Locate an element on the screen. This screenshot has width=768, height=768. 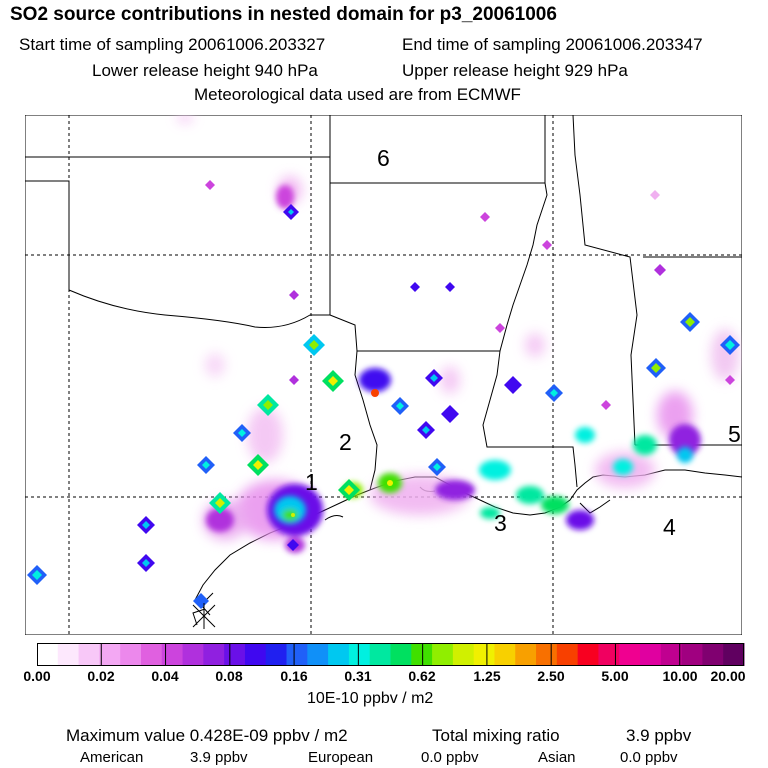
colorbar-tick-label: 0.04 is located at coordinates (165, 676).